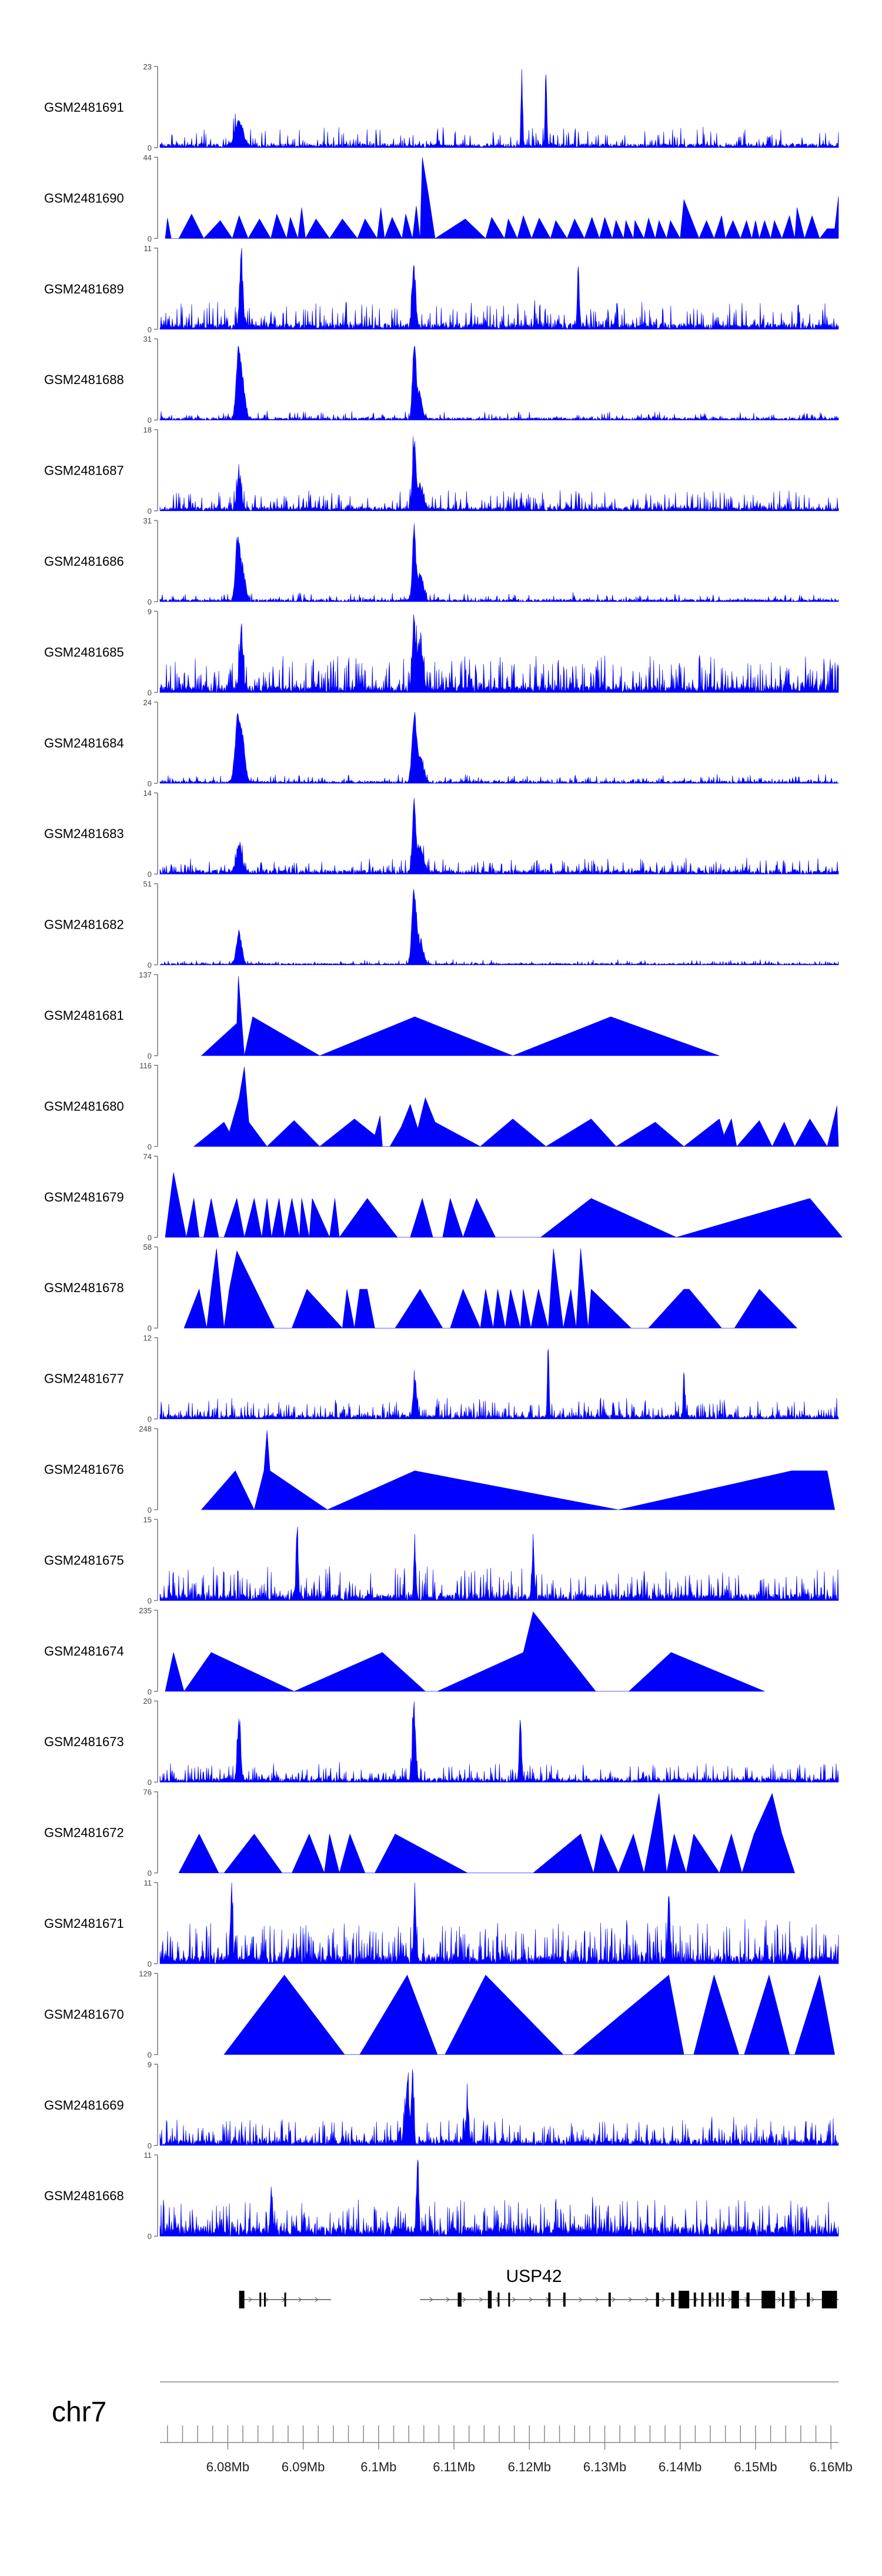 The image size is (882, 2576). What do you see at coordinates (84, 1379) in the screenshot?
I see `track-label: GSM2481677` at bounding box center [84, 1379].